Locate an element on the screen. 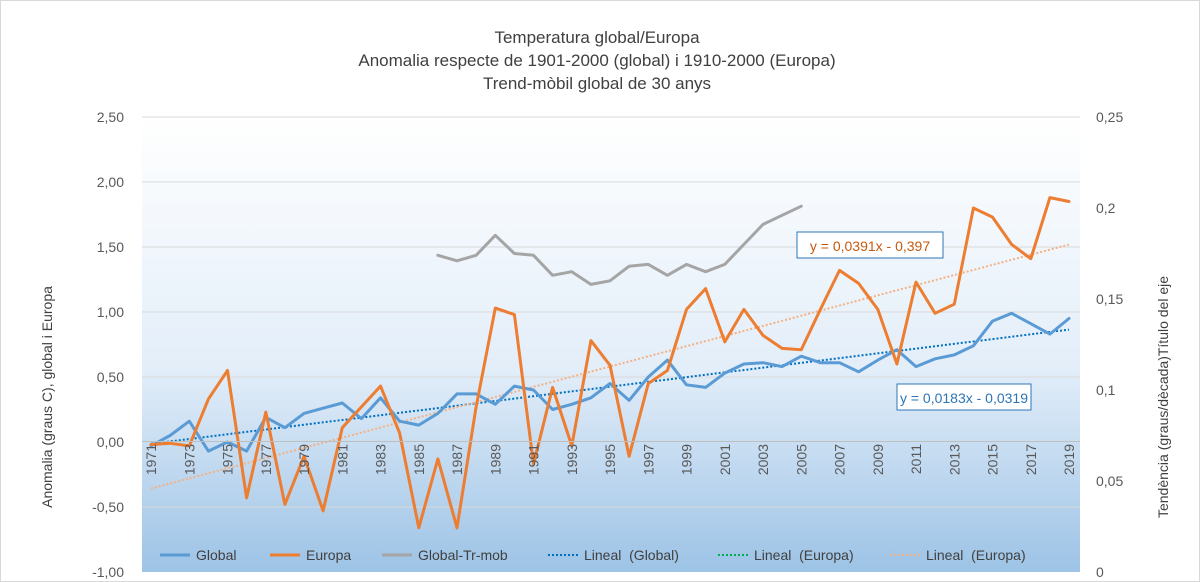 The height and width of the screenshot is (582, 1200). y2-tick-label: 0,15 is located at coordinates (1109, 299).